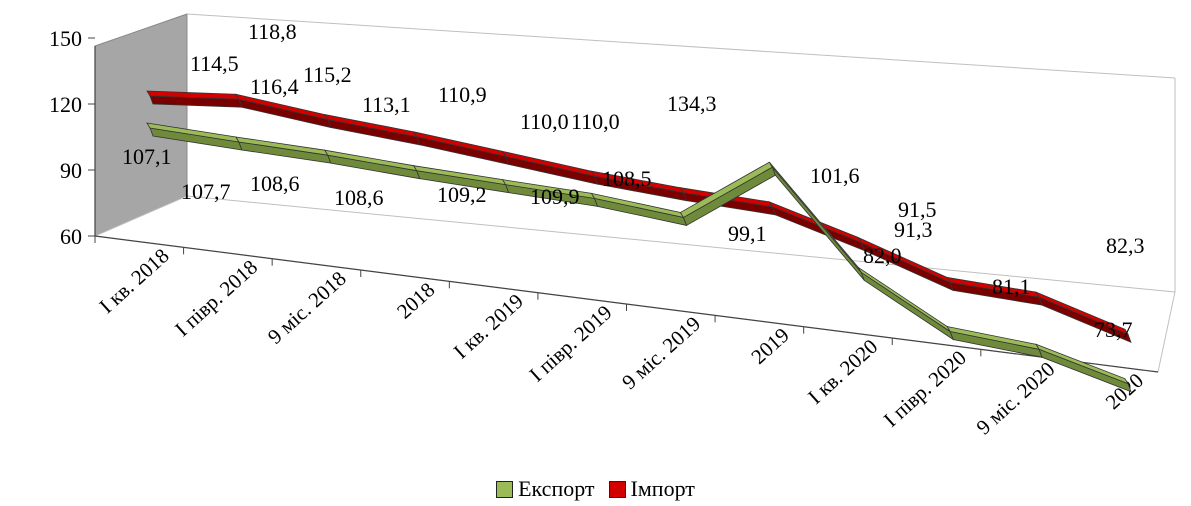  What do you see at coordinates (917, 209) in the screenshot?
I see `data-label-import: 91,5` at bounding box center [917, 209].